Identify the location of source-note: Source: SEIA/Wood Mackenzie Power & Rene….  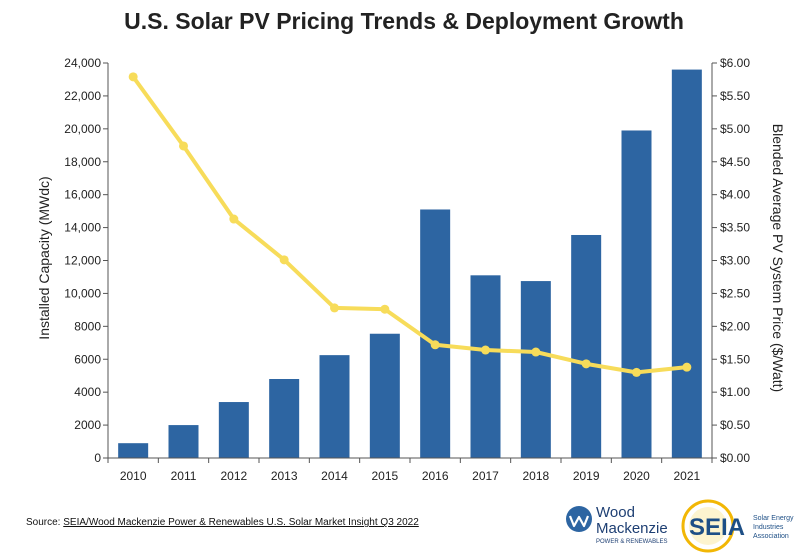
(222, 522).